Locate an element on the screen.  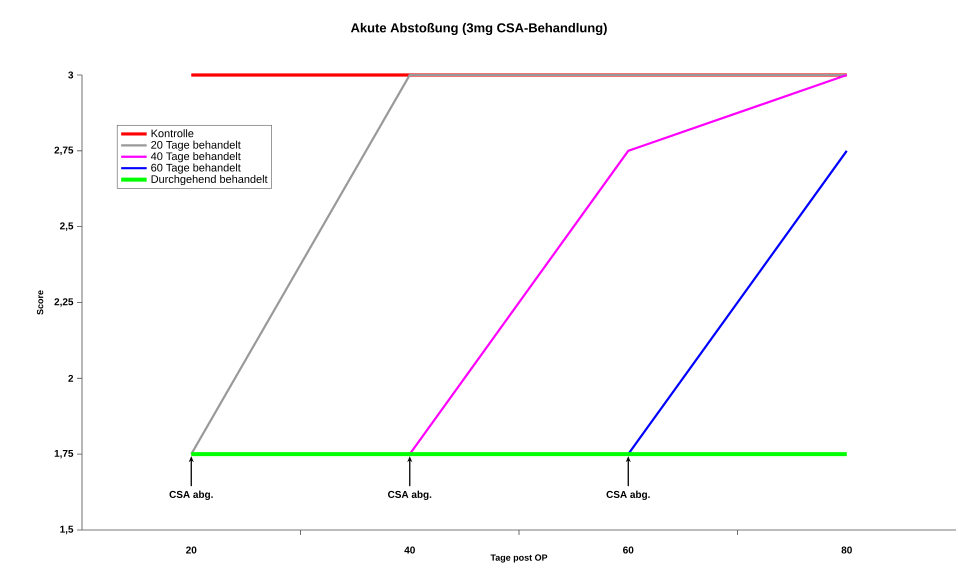
y-tick-label: 1,75 is located at coordinates (64, 454).